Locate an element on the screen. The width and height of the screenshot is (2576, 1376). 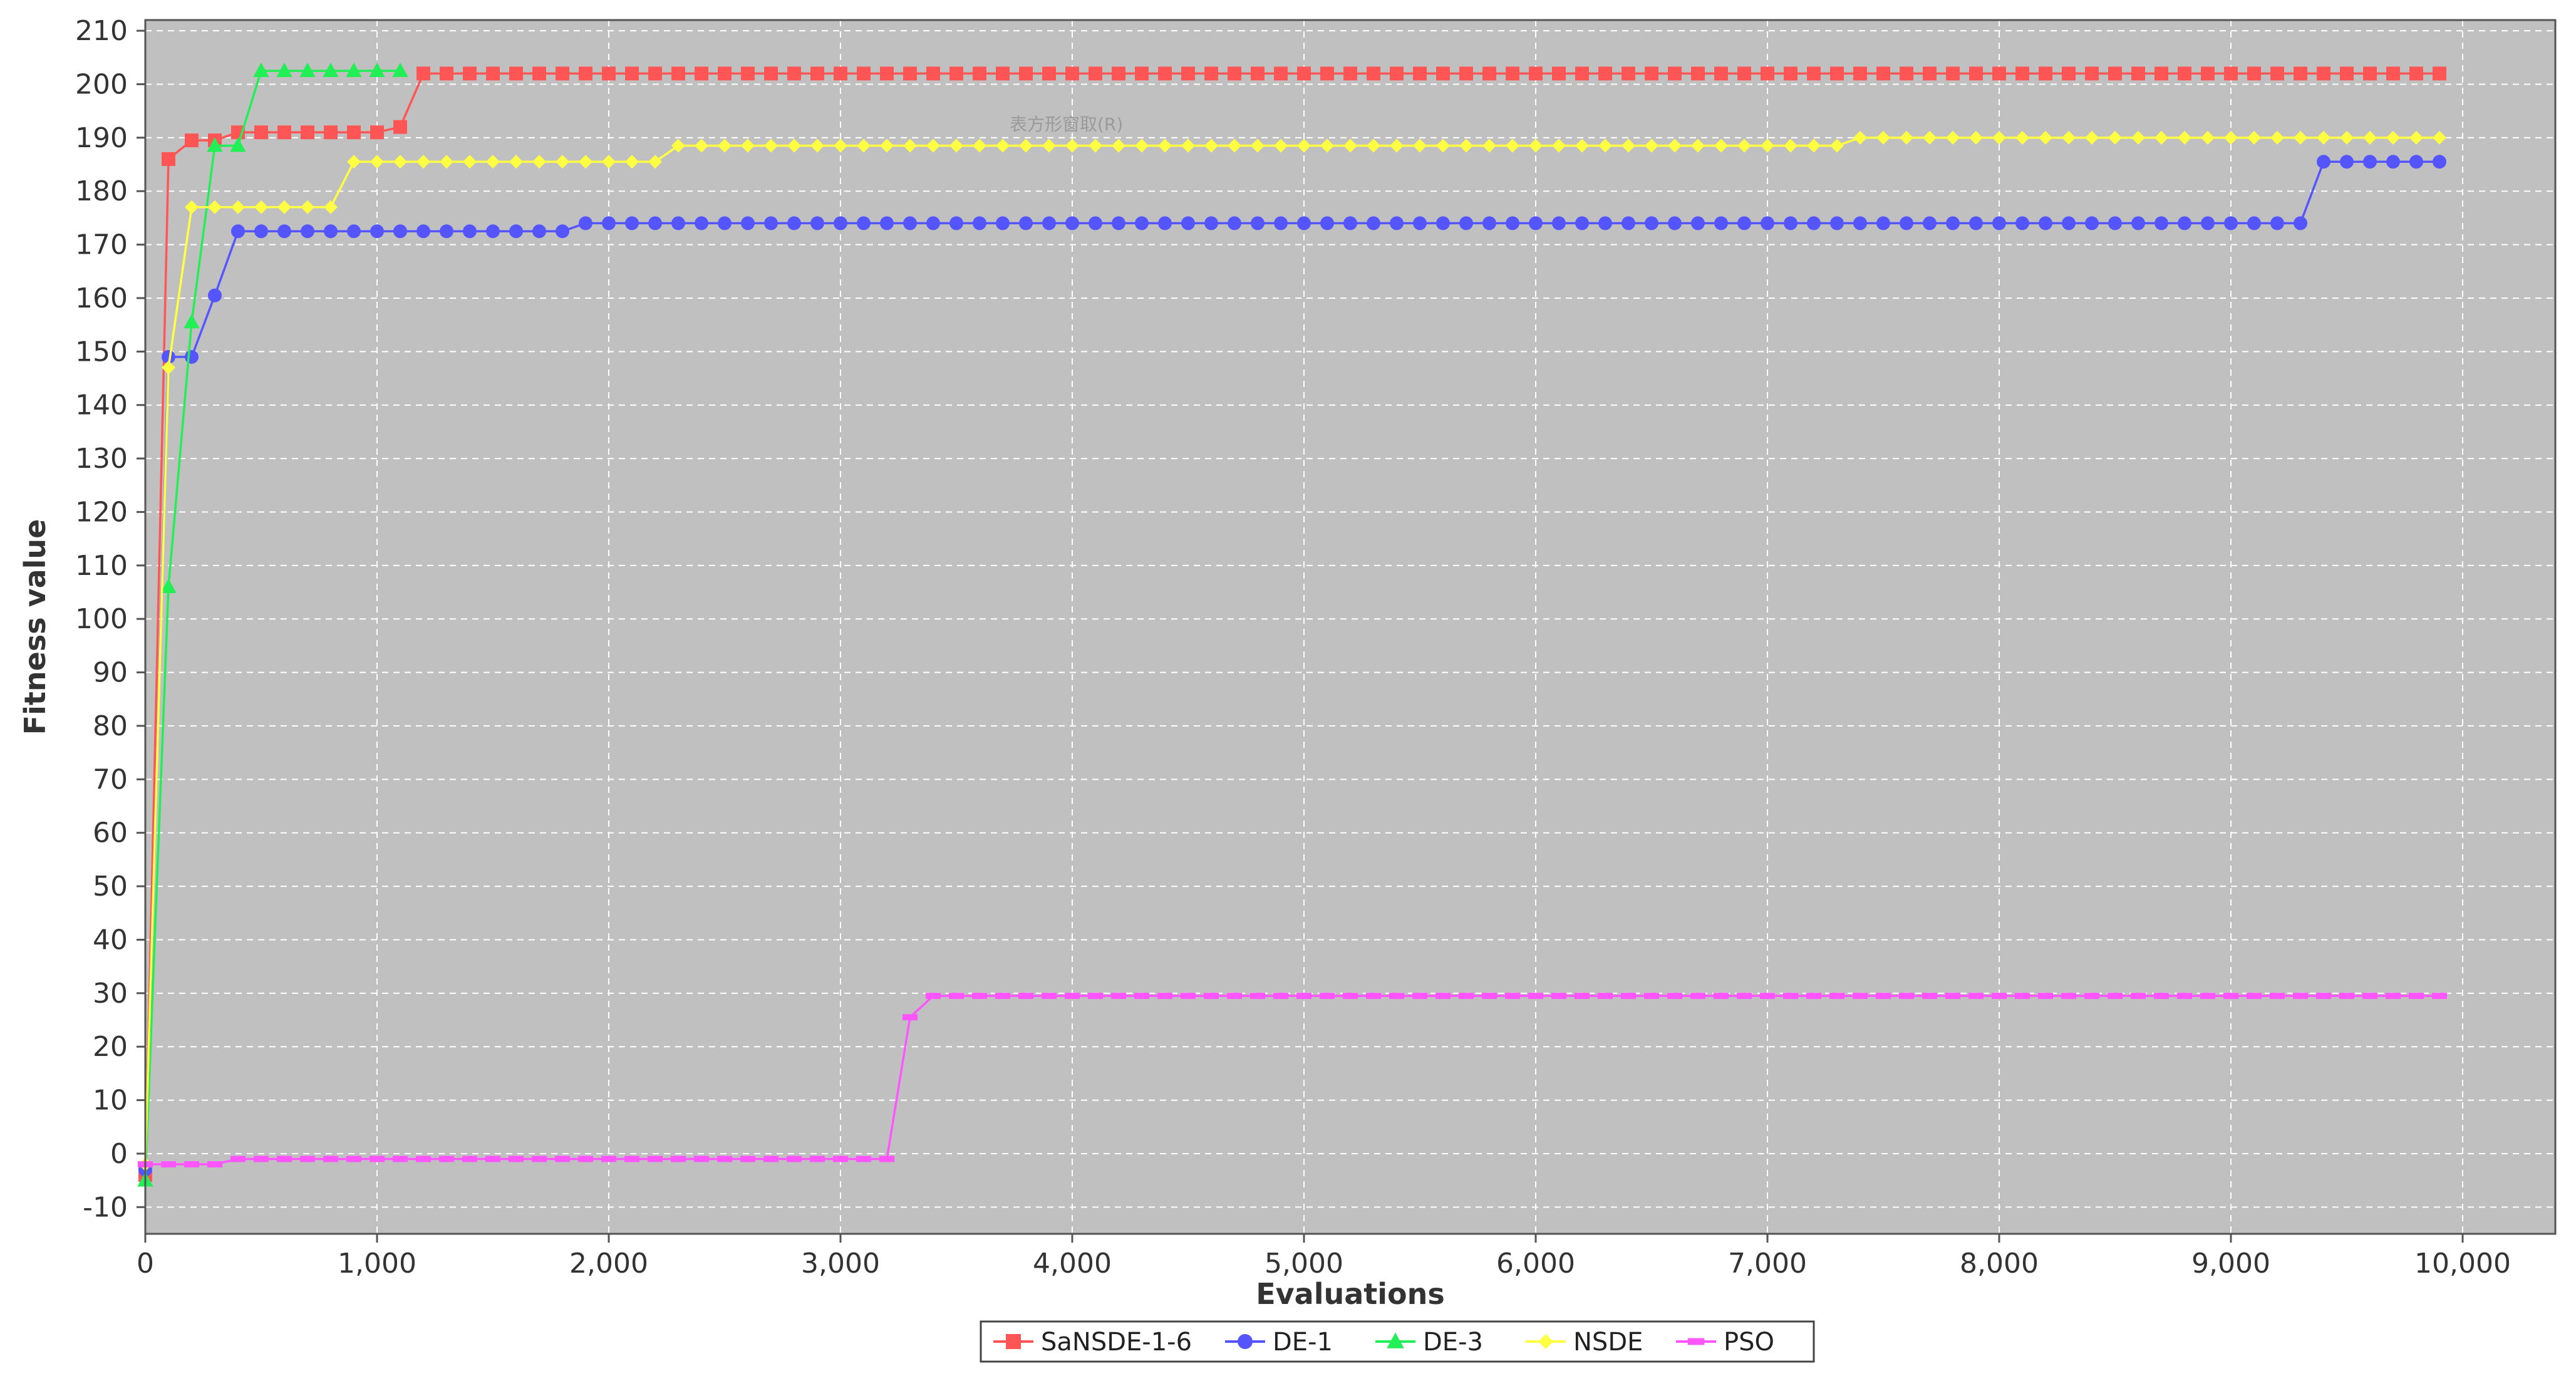
x-tick-label: 2,000 is located at coordinates (608, 1264).